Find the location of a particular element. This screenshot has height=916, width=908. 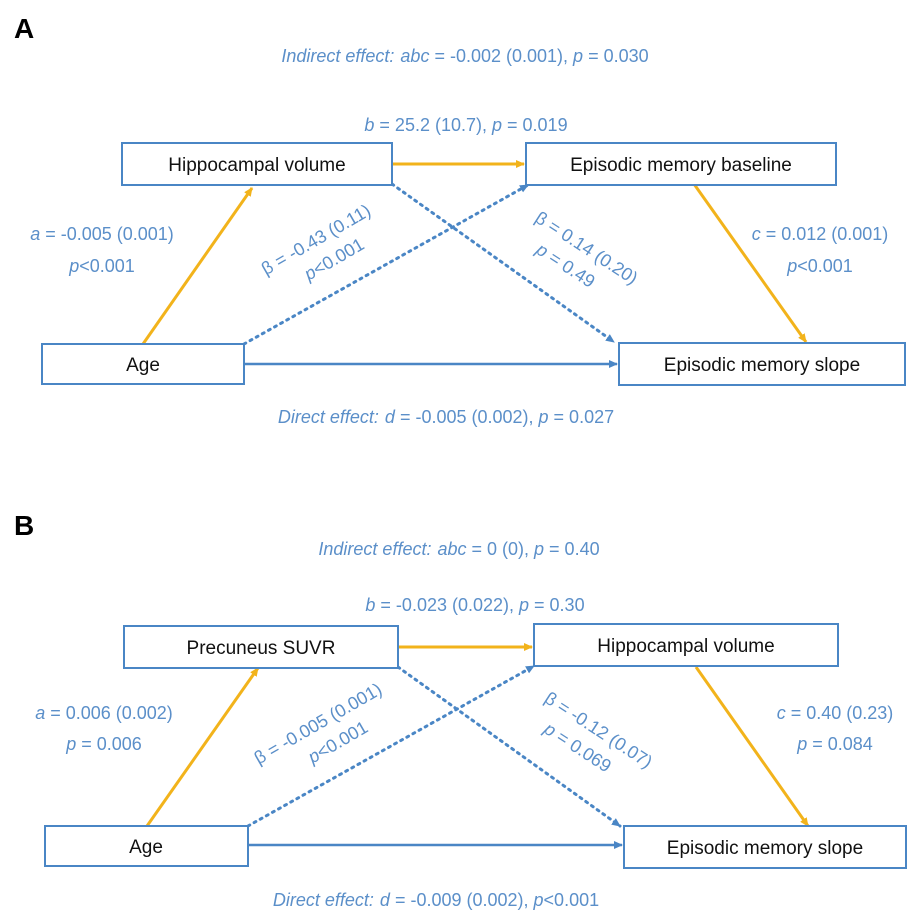

beta-left-label-b: β = -0.005 (0.001) p<0.001 is located at coordinates (318, 723).